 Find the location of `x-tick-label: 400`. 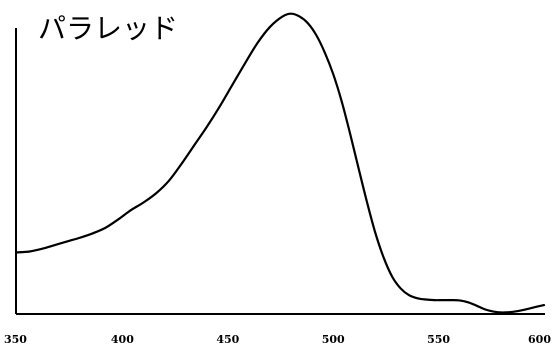

x-tick-label: 400 is located at coordinates (122, 339).